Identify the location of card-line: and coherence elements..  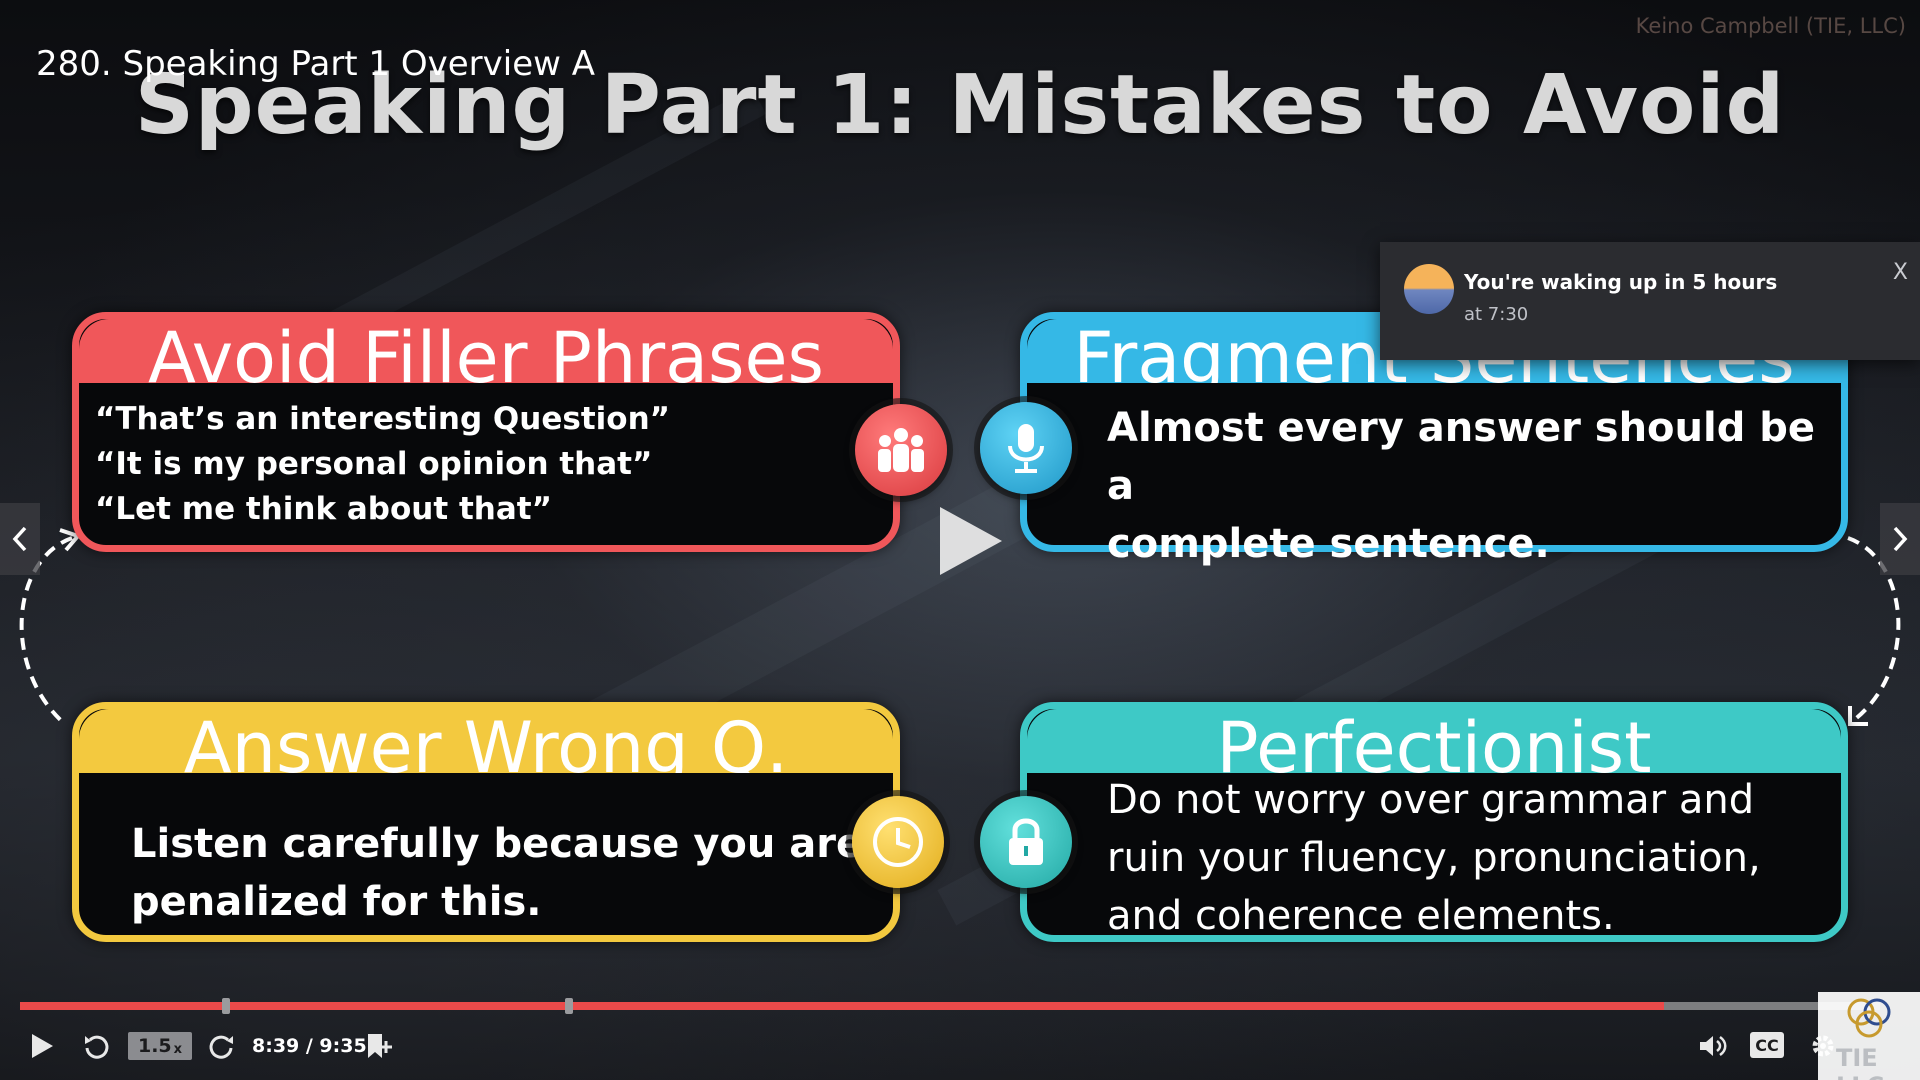
(1361, 916).